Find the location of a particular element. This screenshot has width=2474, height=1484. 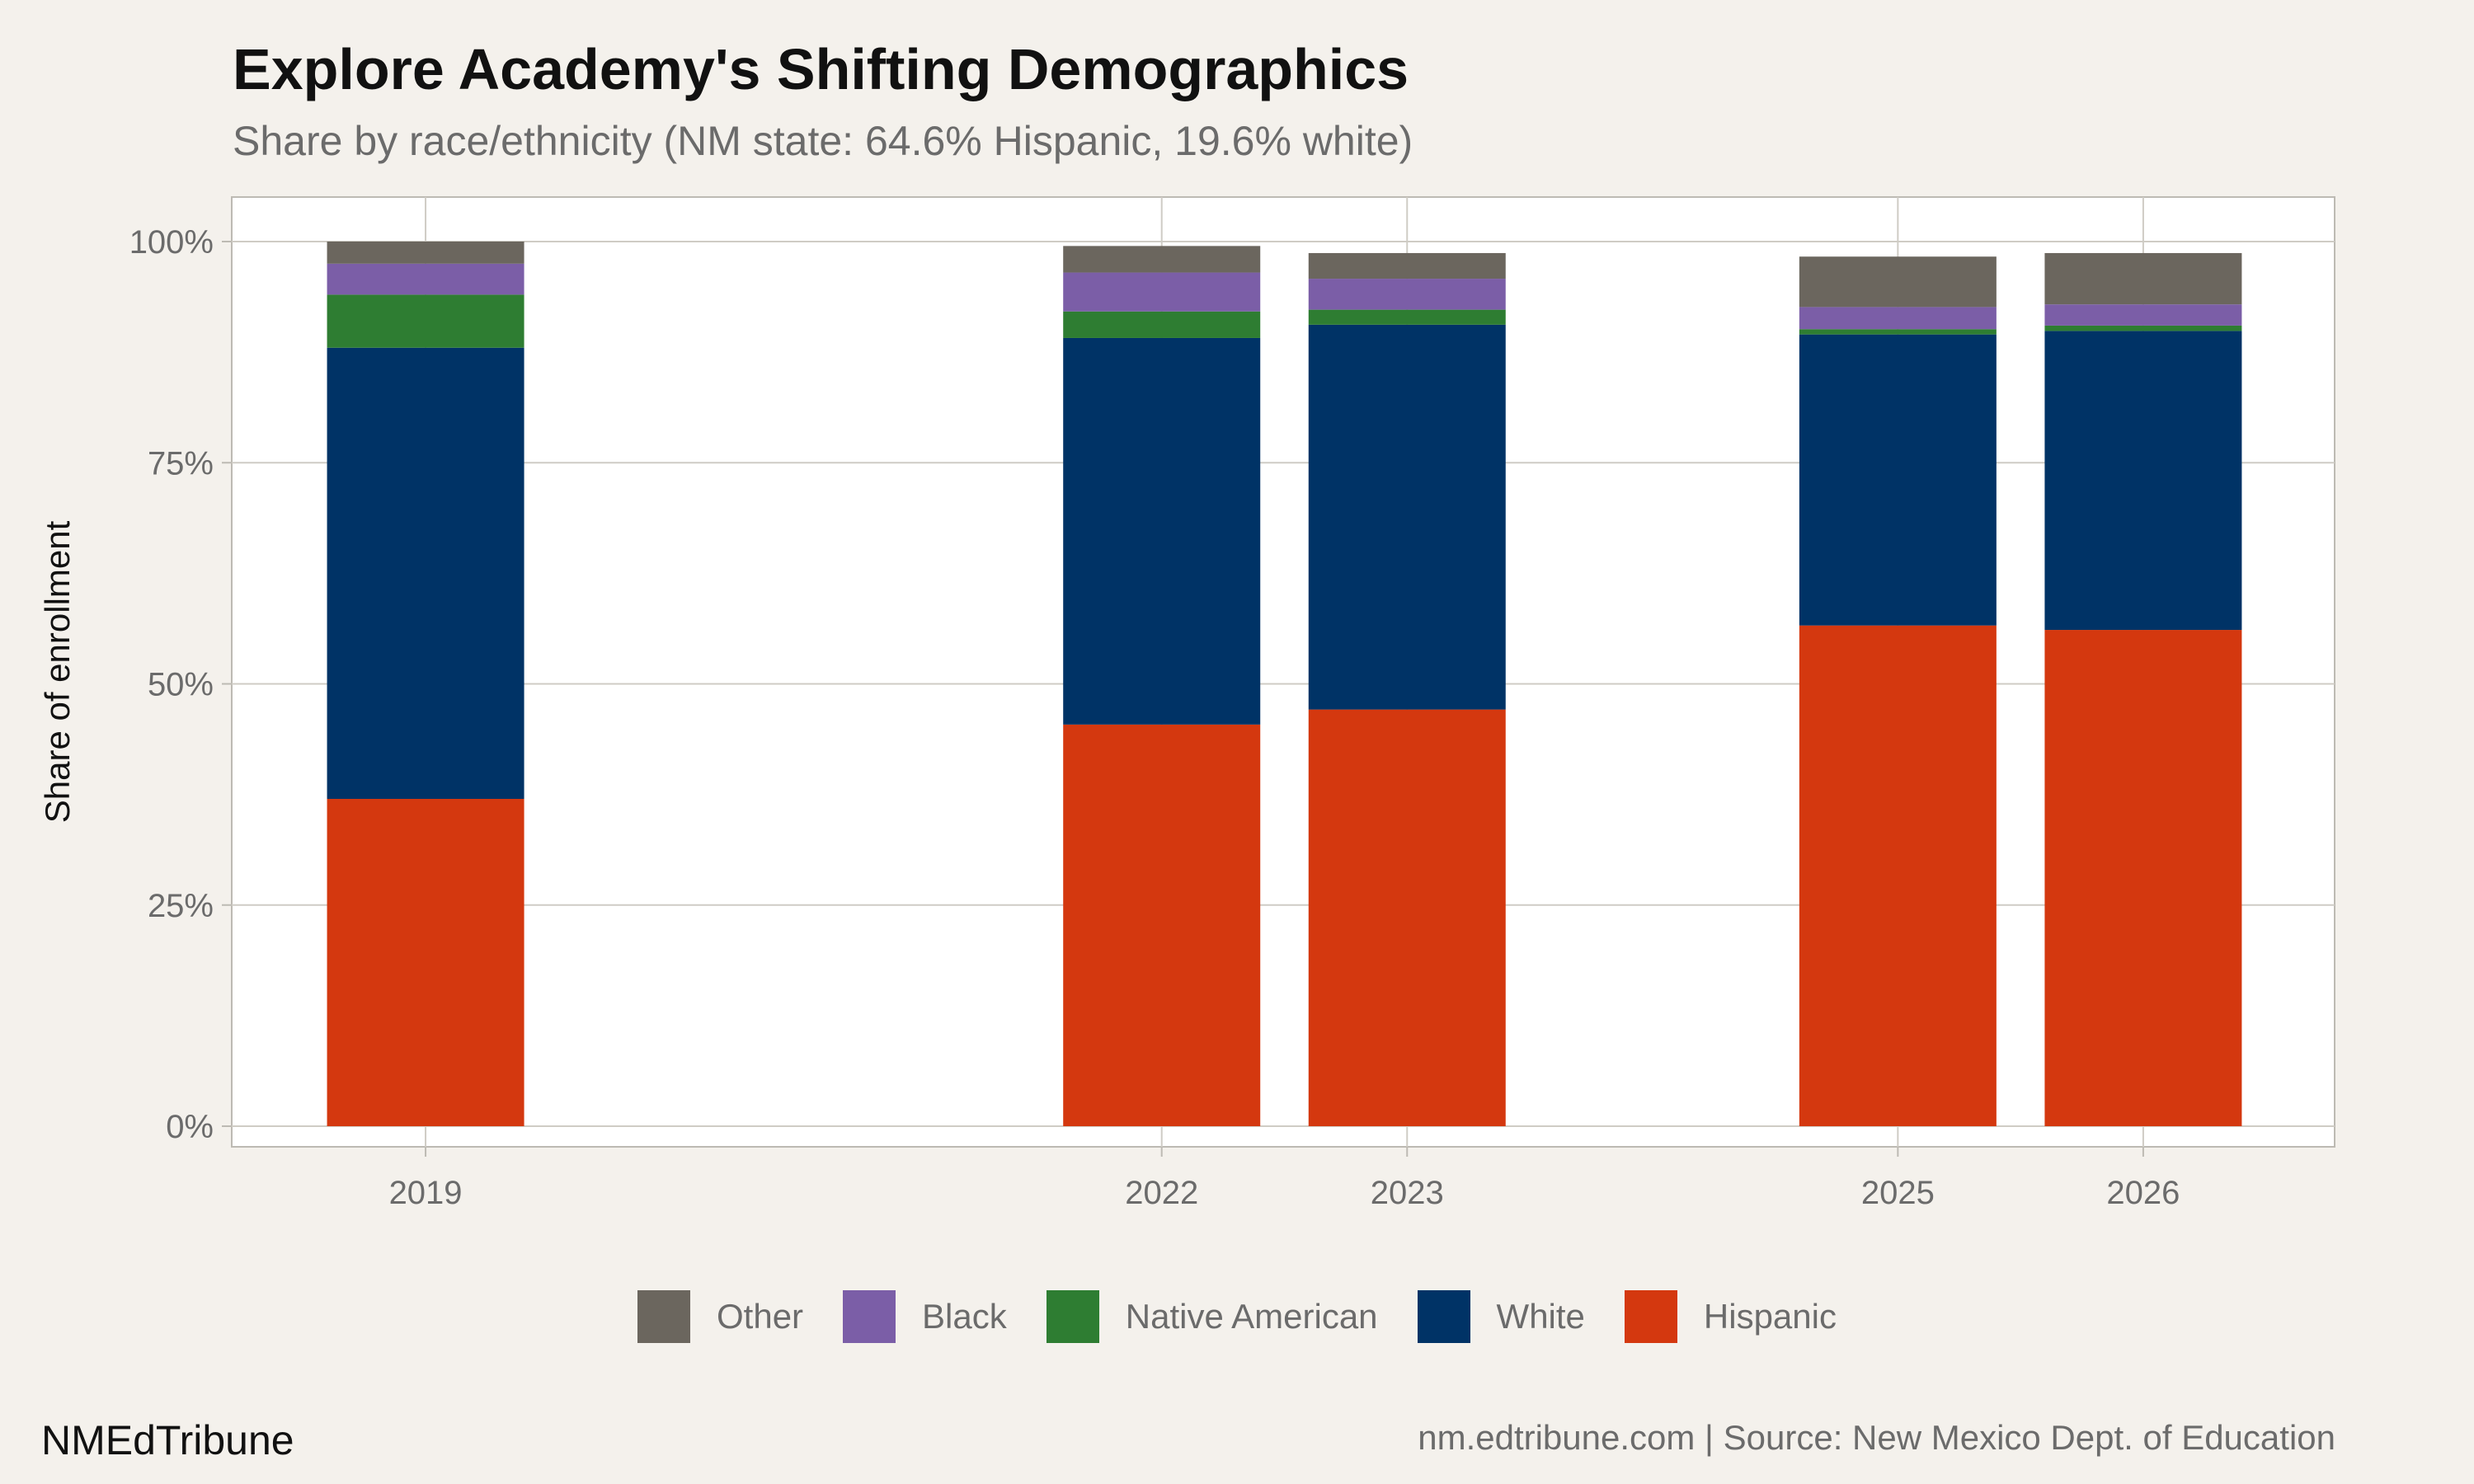

legend-label: Hispanic is located at coordinates (1770, 1316).